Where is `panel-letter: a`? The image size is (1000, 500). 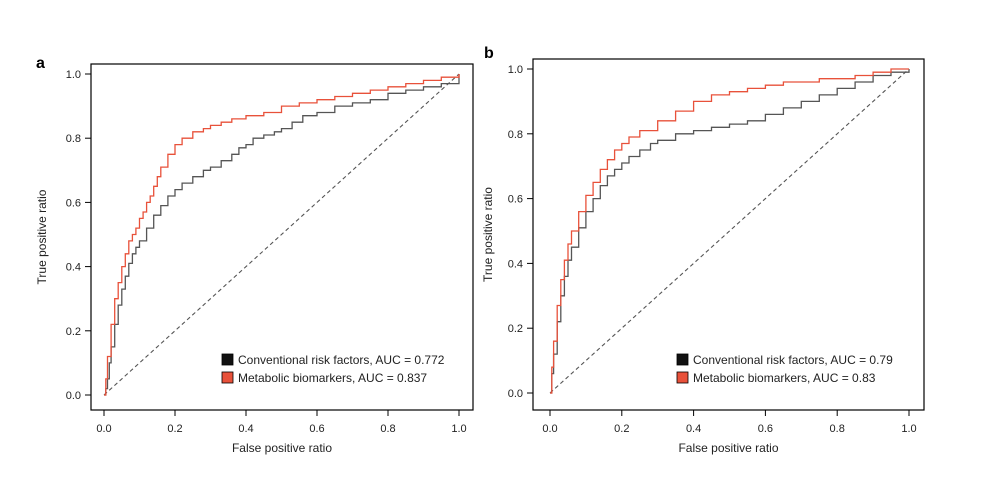
panel-letter: a is located at coordinates (40, 63).